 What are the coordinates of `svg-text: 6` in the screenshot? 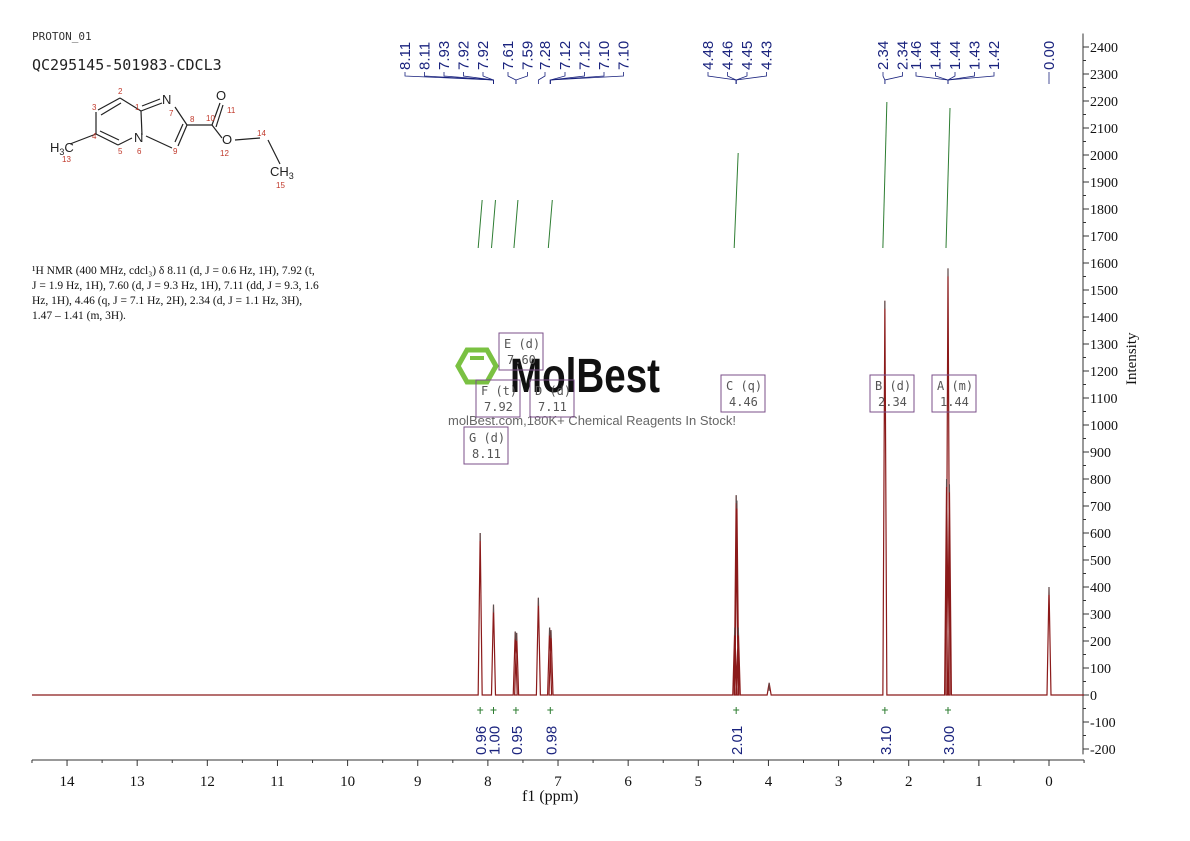 It's located at (139, 151).